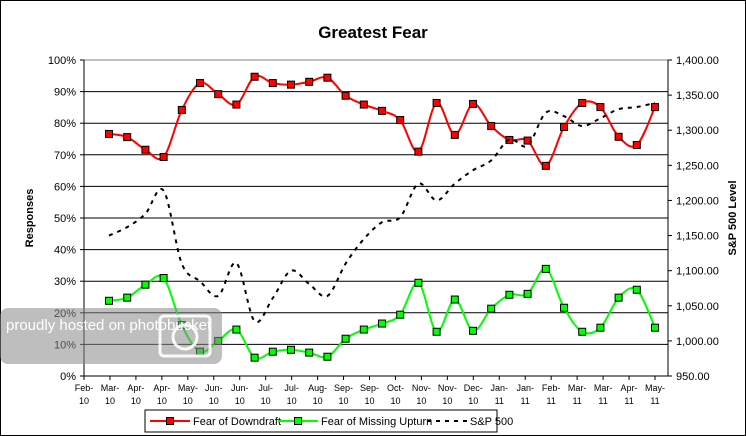 The width and height of the screenshot is (746, 436). I want to click on y2-tick-label: 1,000.00, so click(697, 342).